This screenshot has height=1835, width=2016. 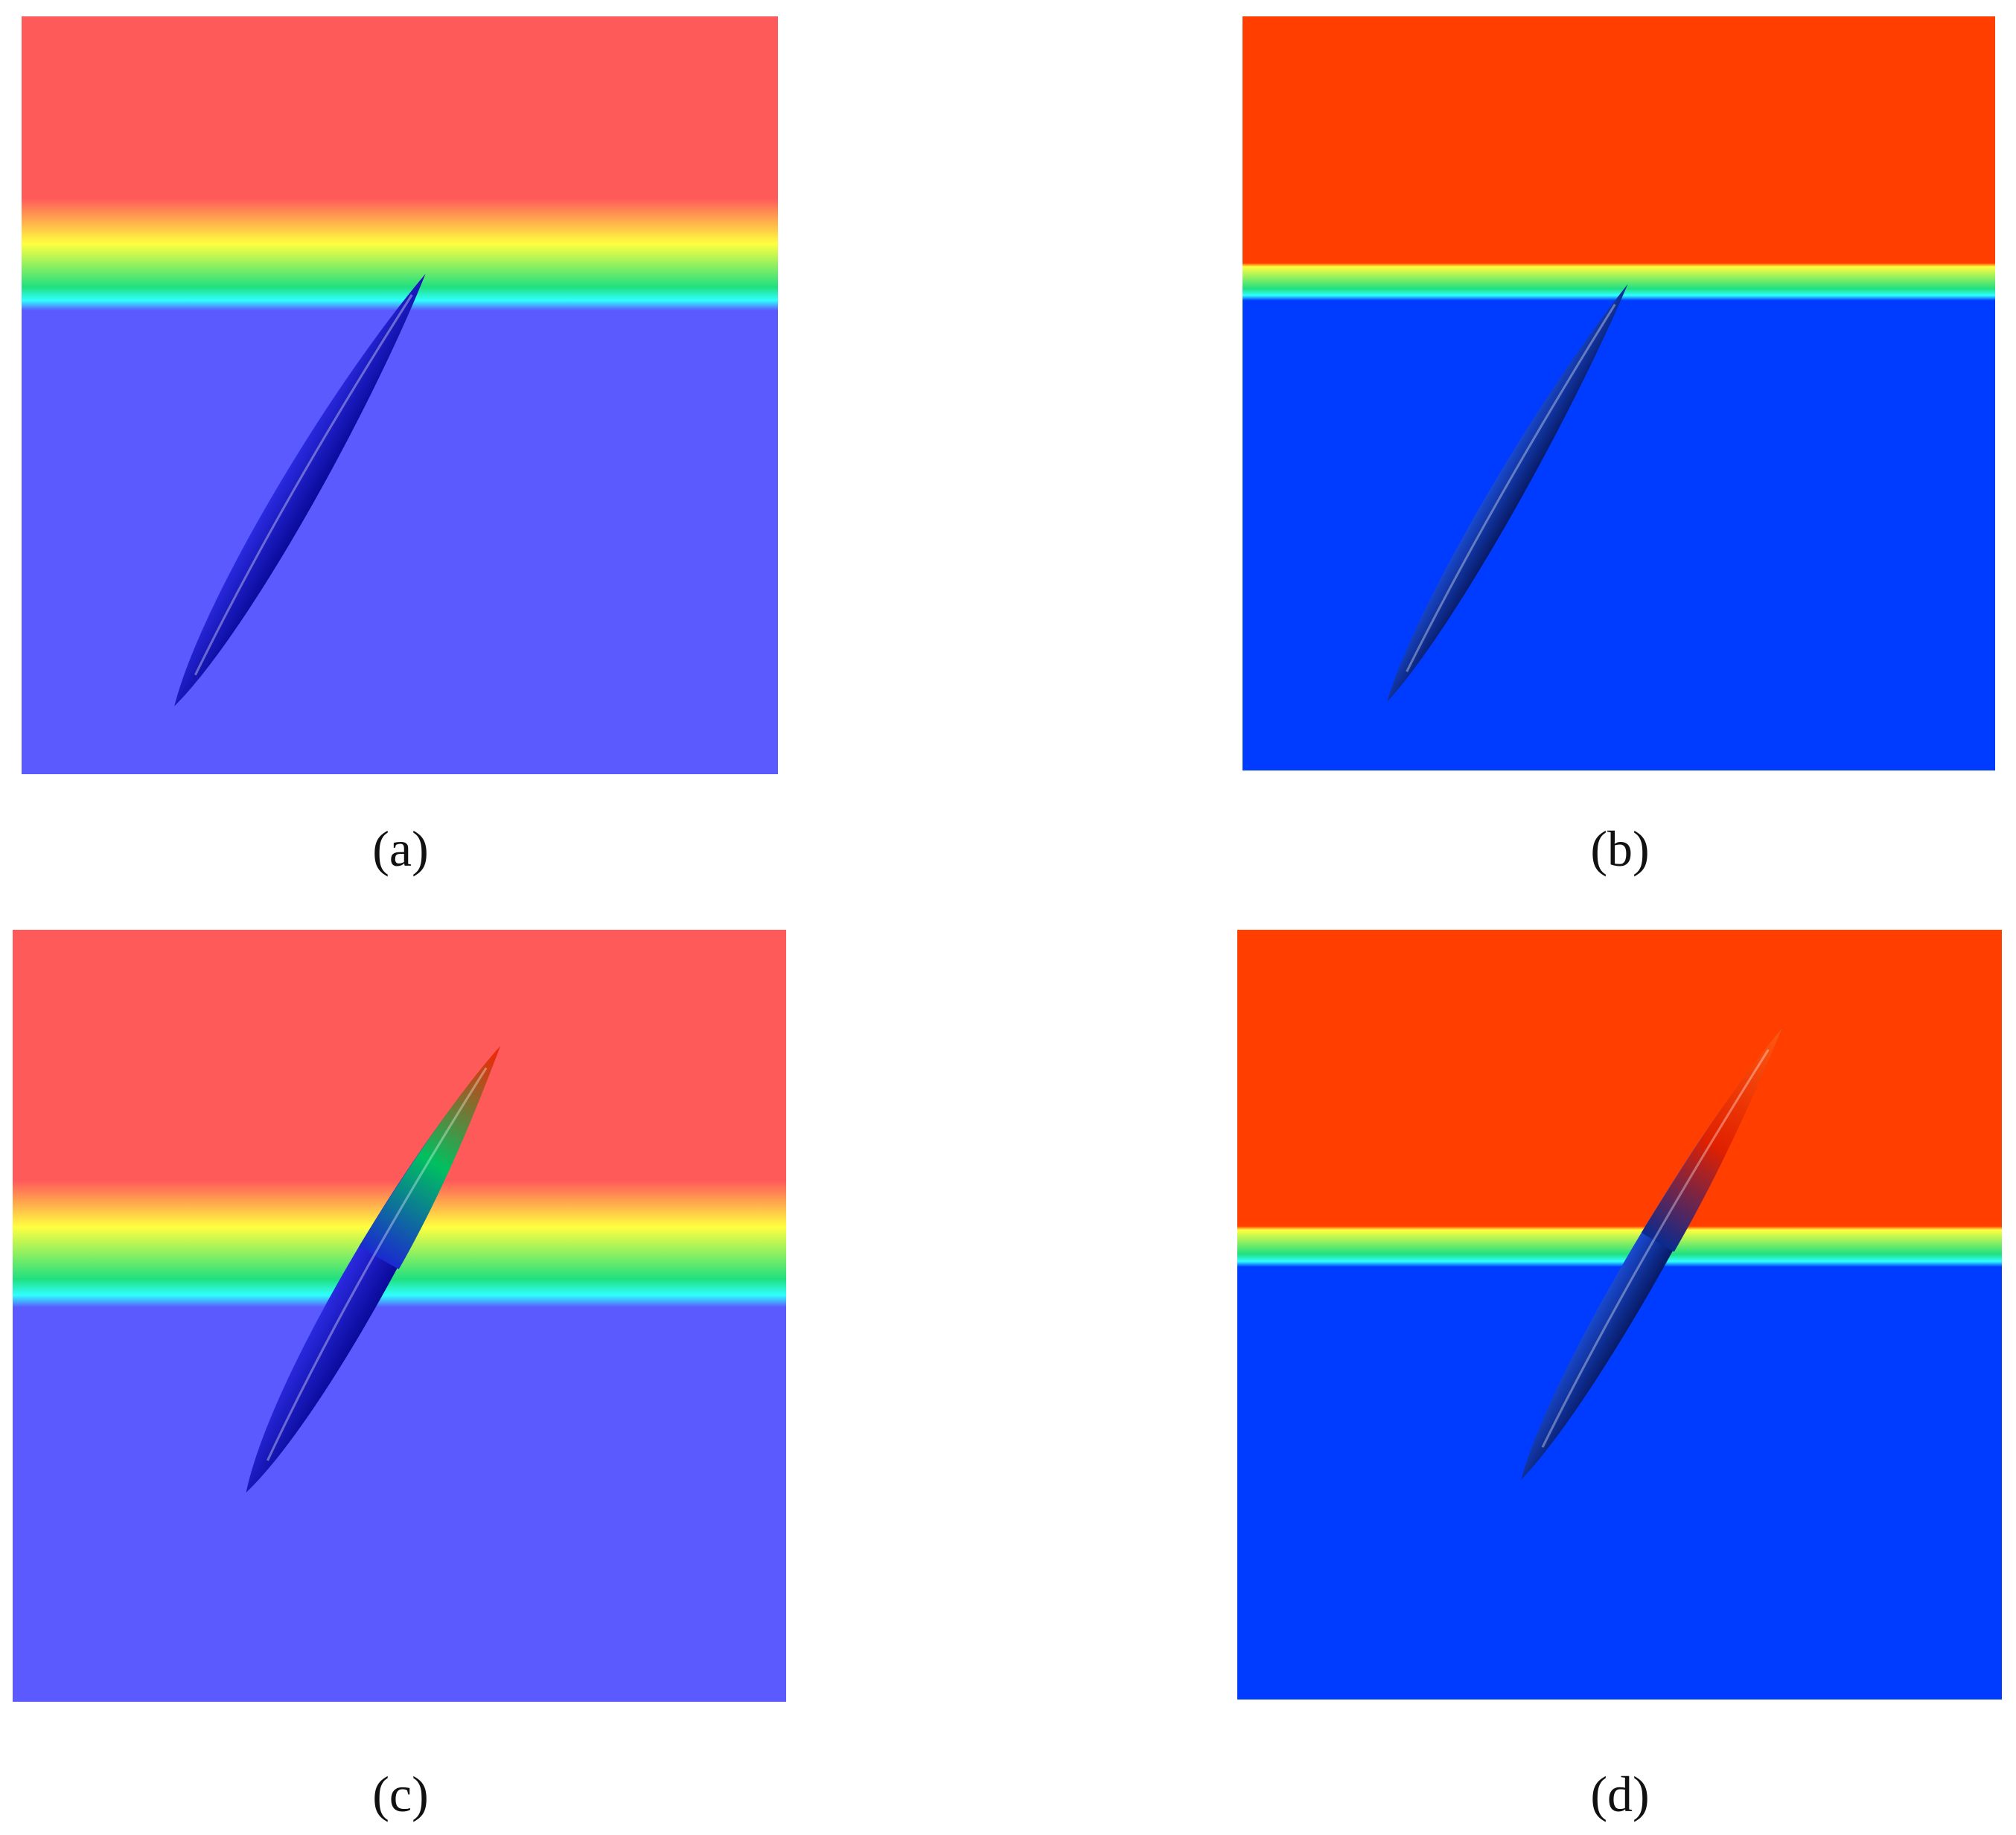 What do you see at coordinates (400, 848) in the screenshot?
I see `panel-label: (a)` at bounding box center [400, 848].